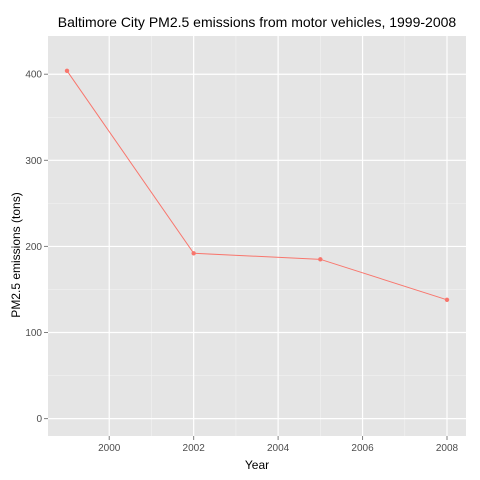 The height and width of the screenshot is (480, 480). Describe the element at coordinates (16, 254) in the screenshot. I see `y-axis-title: PM2.5 emissions (tons)` at that location.